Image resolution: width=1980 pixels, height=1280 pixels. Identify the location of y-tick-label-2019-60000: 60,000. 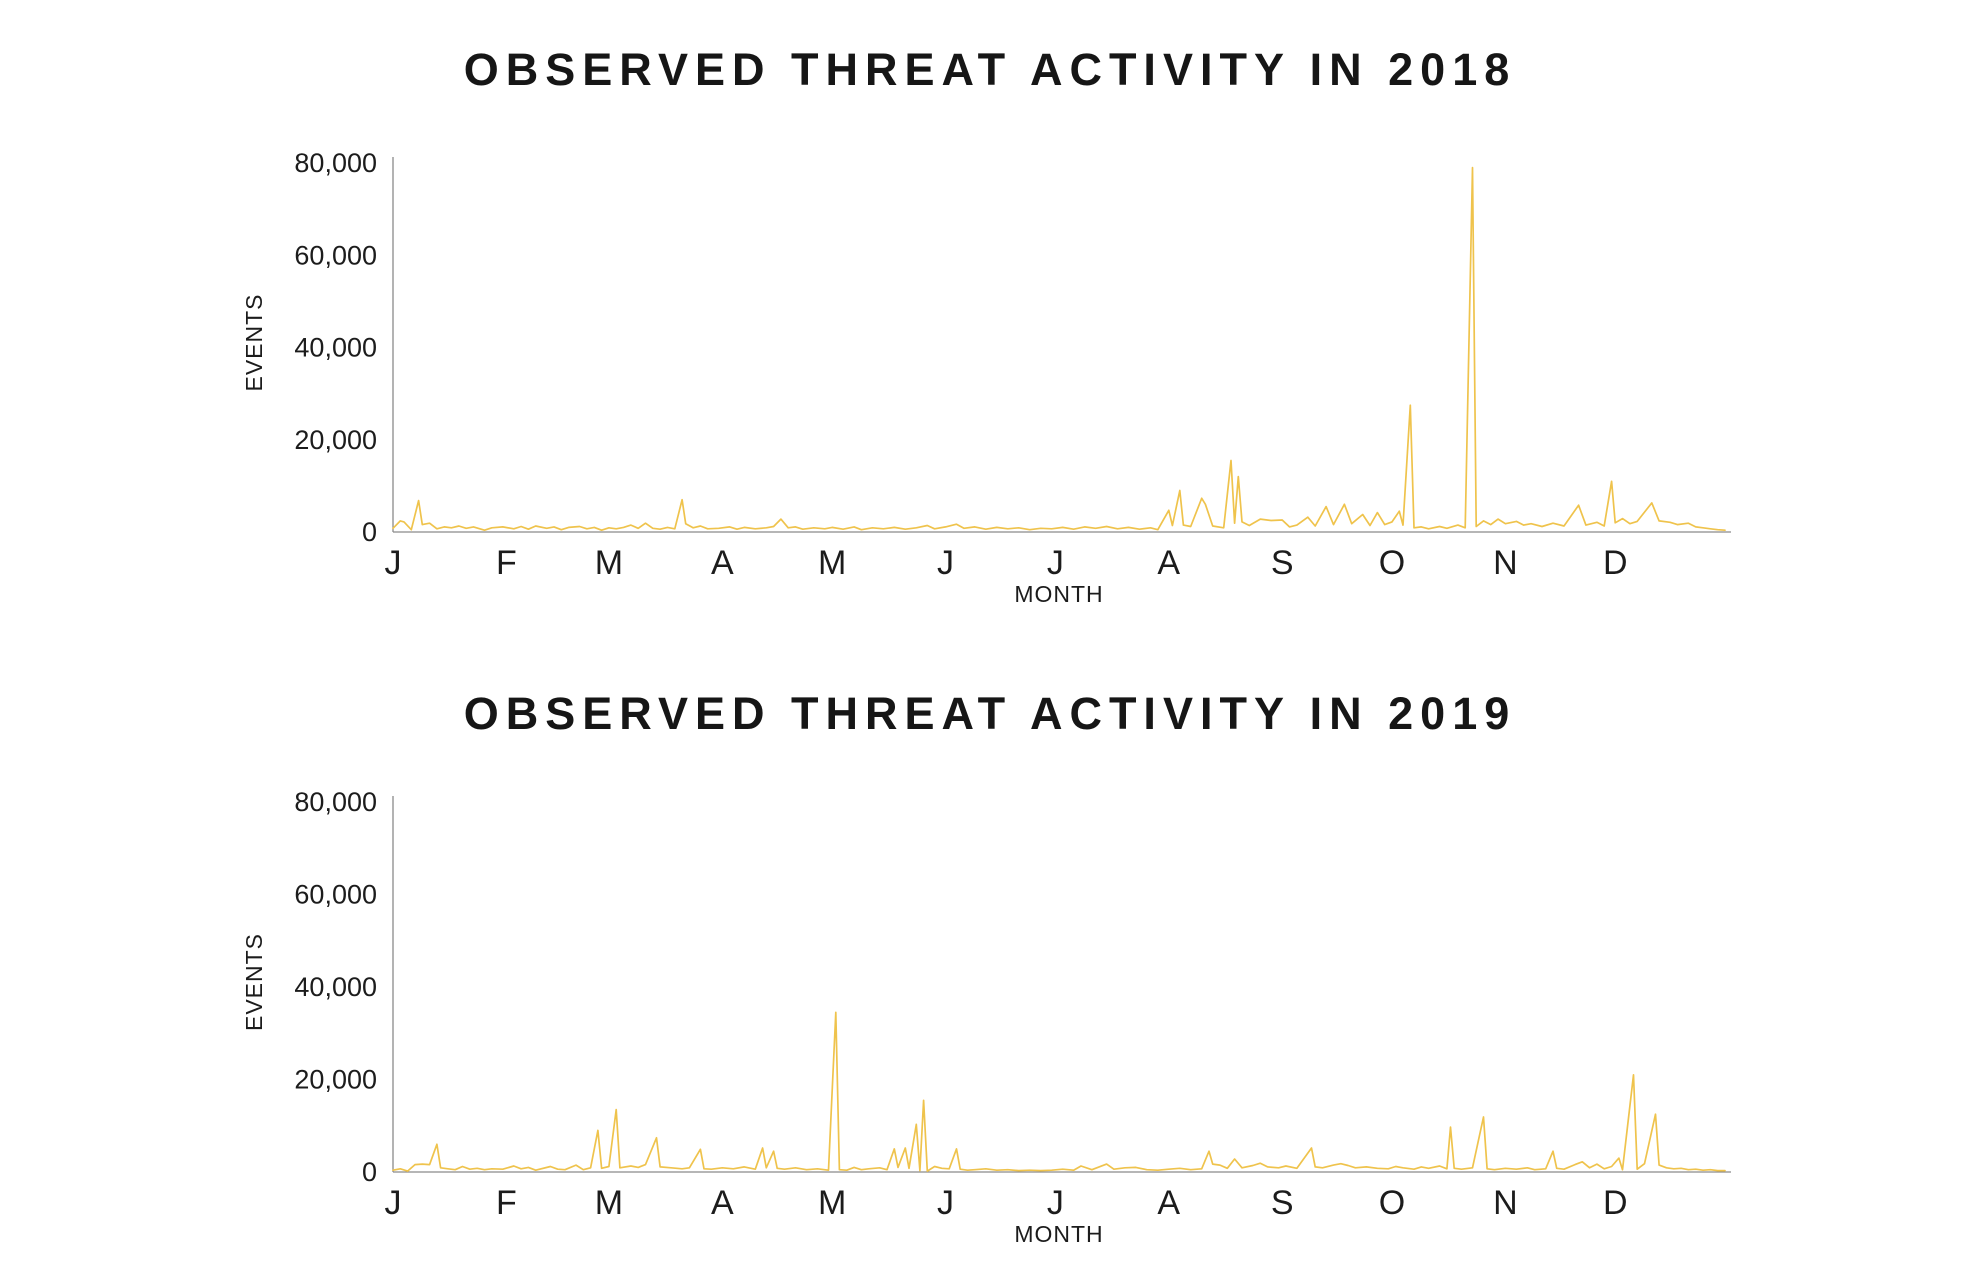
(335, 895).